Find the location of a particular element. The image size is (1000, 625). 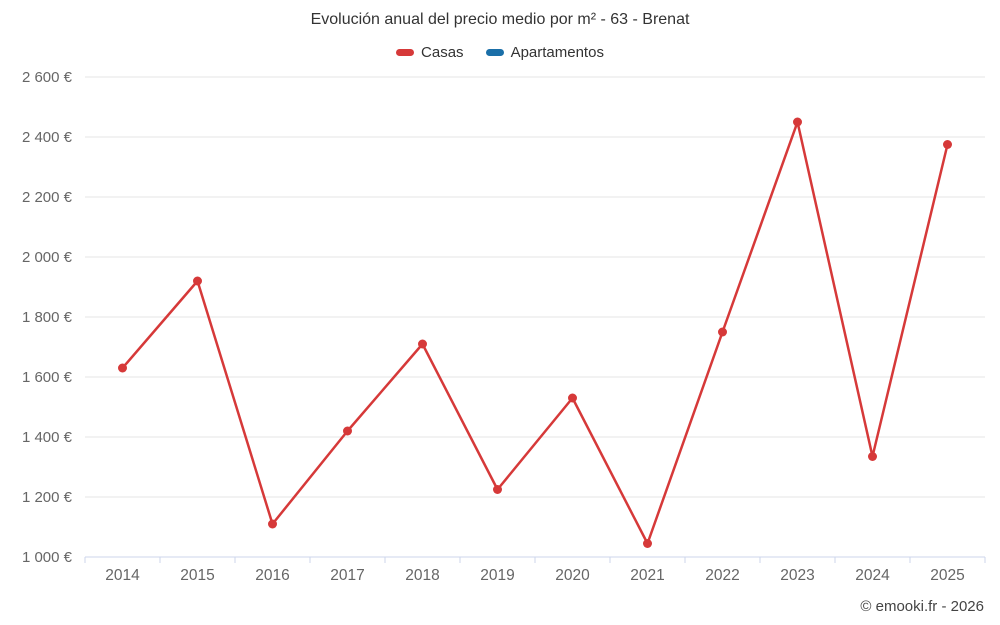

x-axis-label-2024: 2024 is located at coordinates (872, 575).